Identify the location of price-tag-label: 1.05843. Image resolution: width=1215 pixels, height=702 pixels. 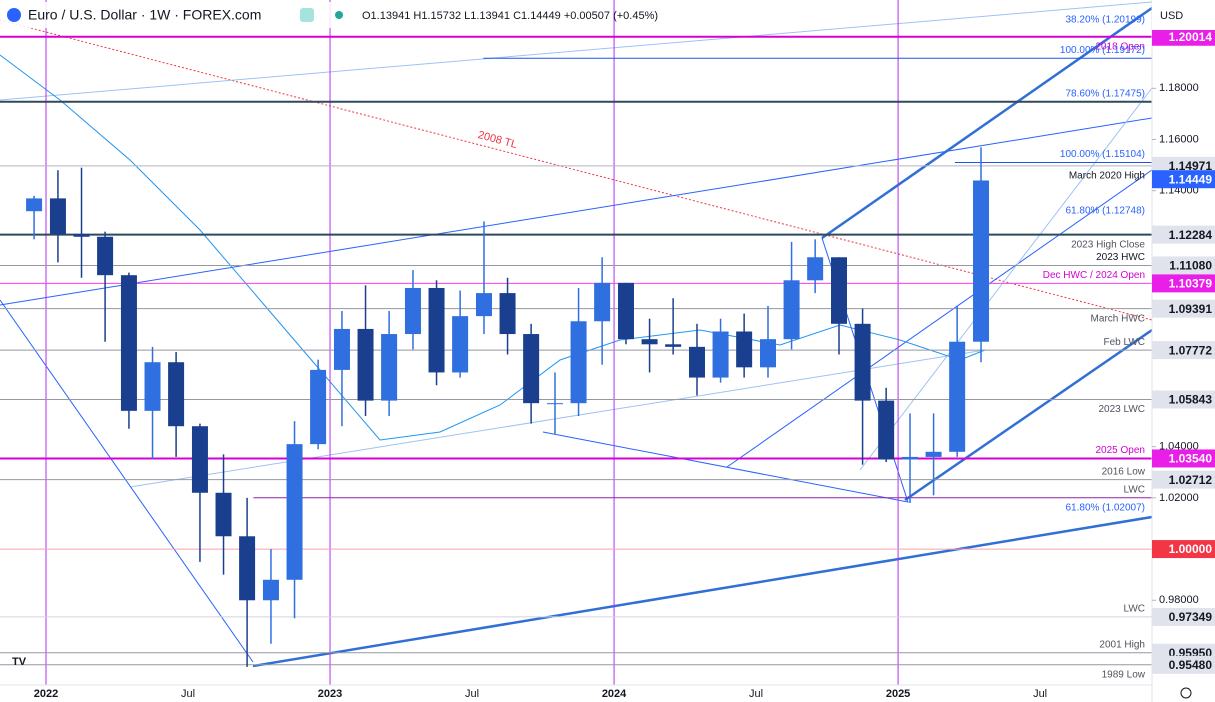
(1191, 400).